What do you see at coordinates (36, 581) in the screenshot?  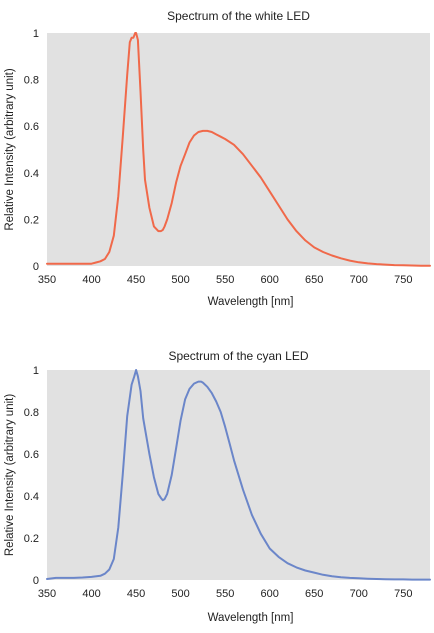 I see `cyan-led-y-tick-label: 0` at bounding box center [36, 581].